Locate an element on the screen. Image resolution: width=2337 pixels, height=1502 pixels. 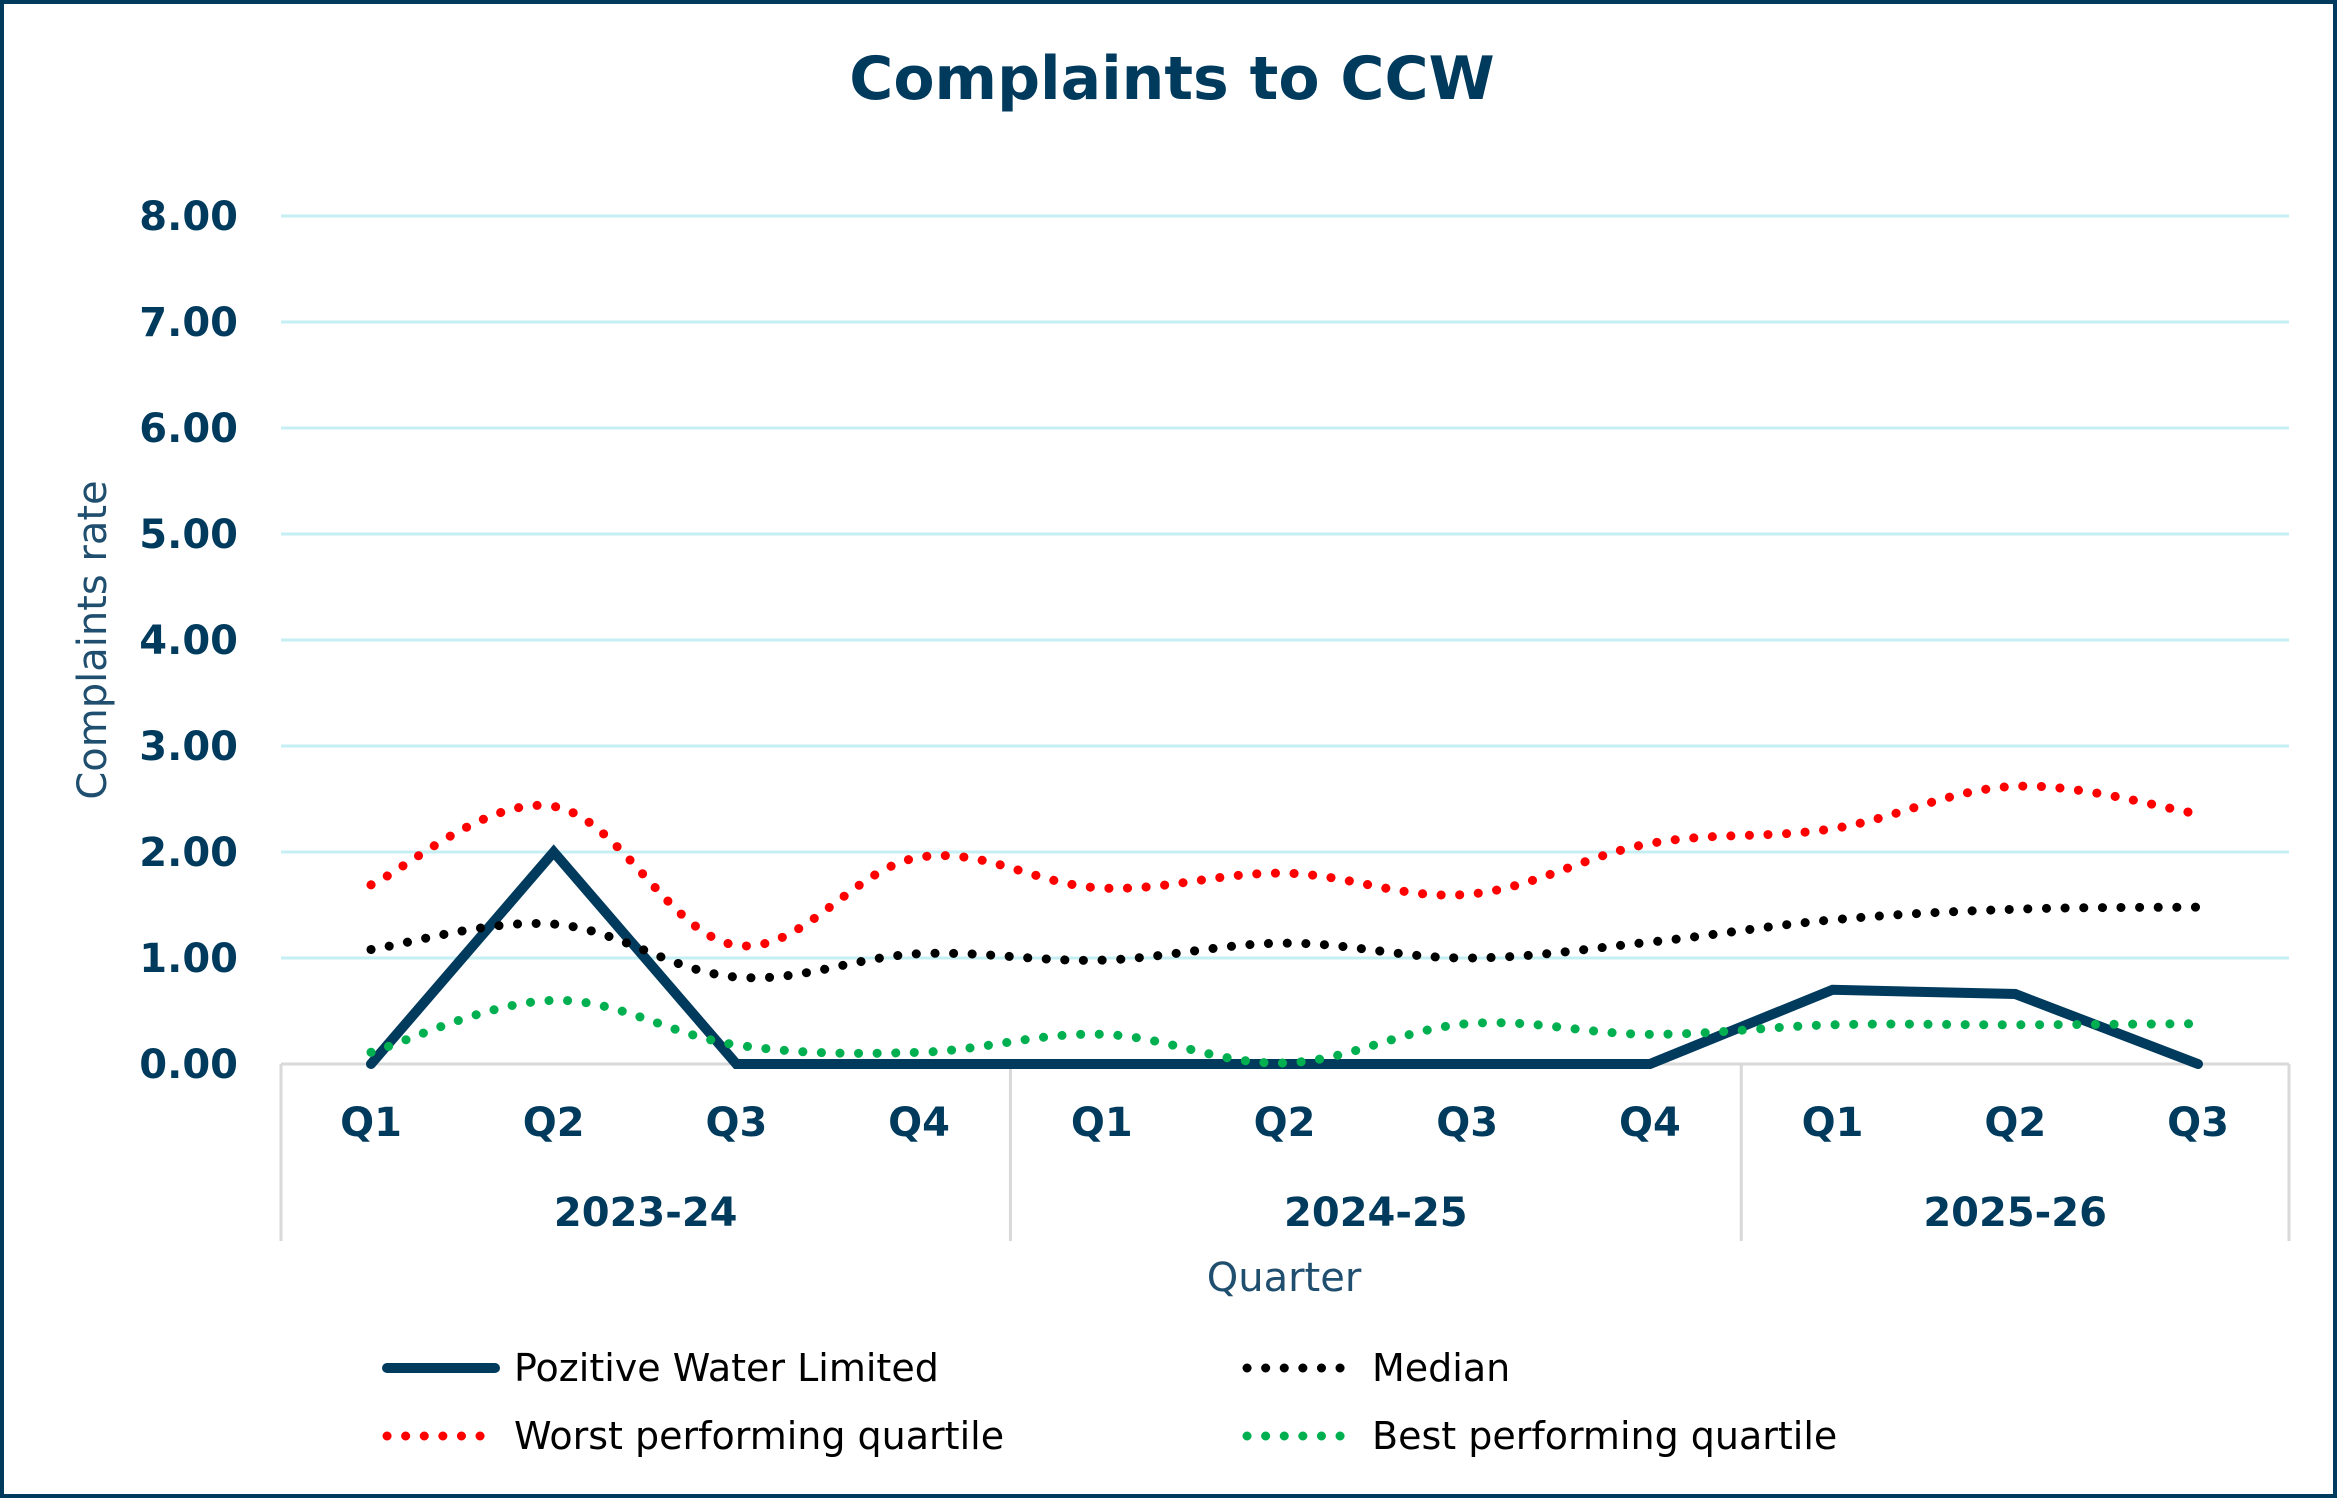
y-axis-ticks: 0.00 1.00 2.00 3.00 4.00 5.00 6.00 7.00 8.00 is located at coordinates (188, 641).